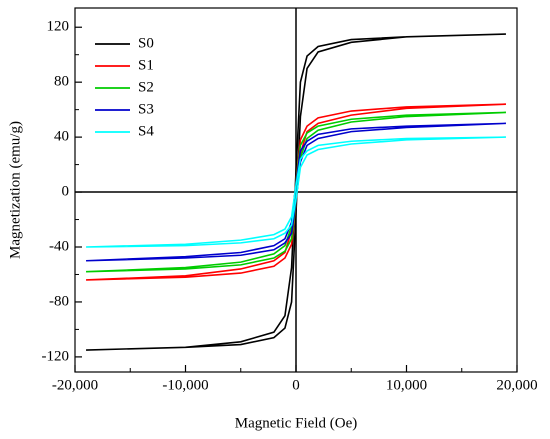 This screenshot has height=439, width=550. I want to click on x-tick-label: -10,000, so click(185, 385).